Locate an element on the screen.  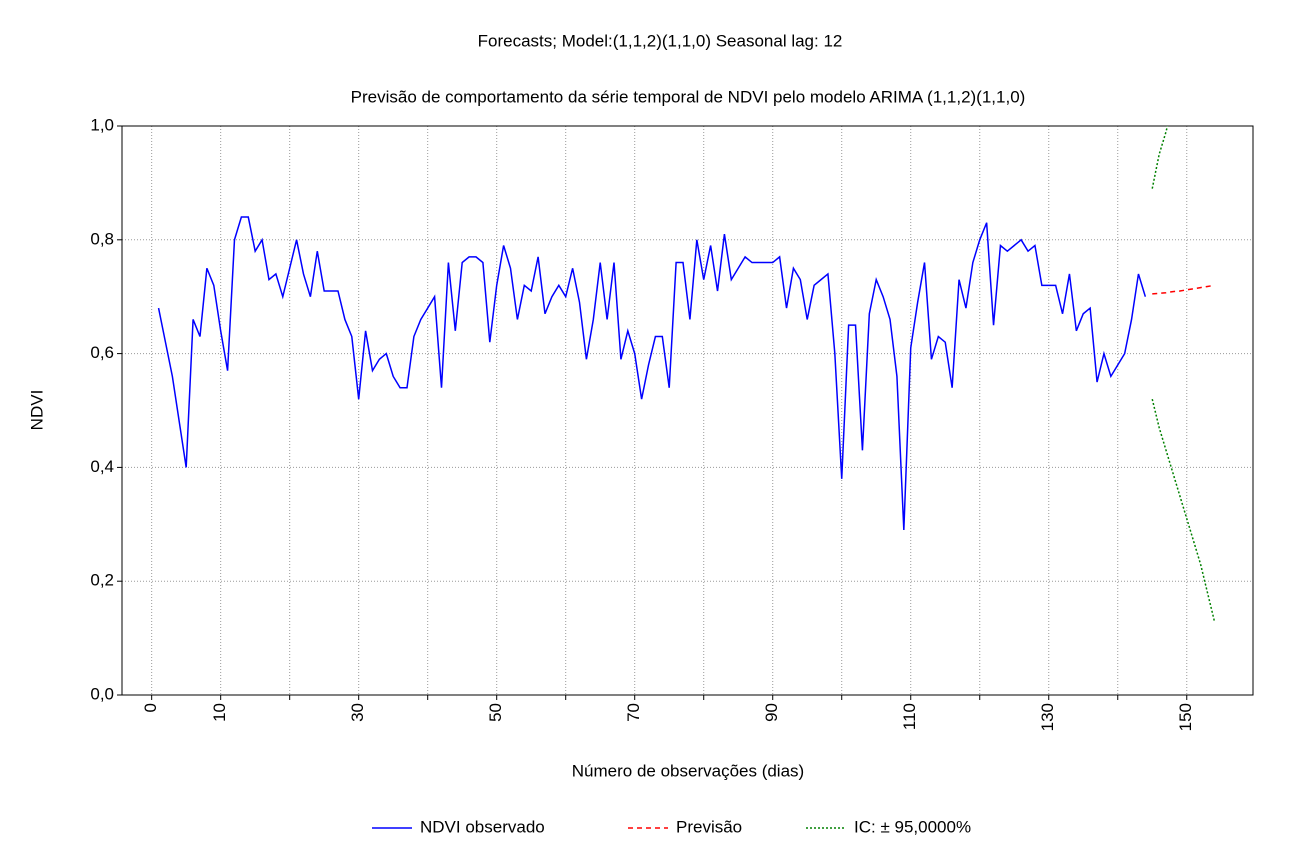
y-tick-label: 0,4 is located at coordinates (102, 466).